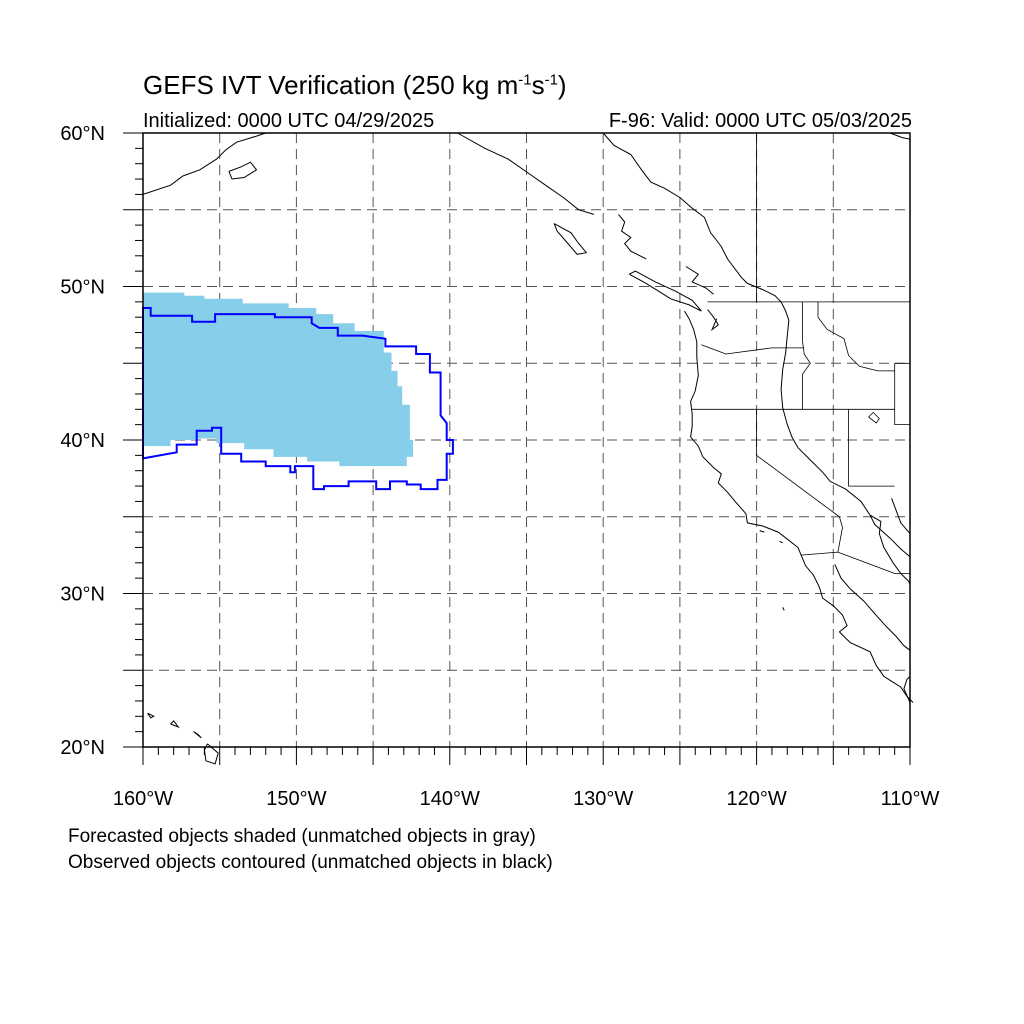 Image resolution: width=1024 pixels, height=1024 pixels. I want to click on valid-time: F-96: Valid: 0000 UTC 05/03/2025, so click(760, 121).